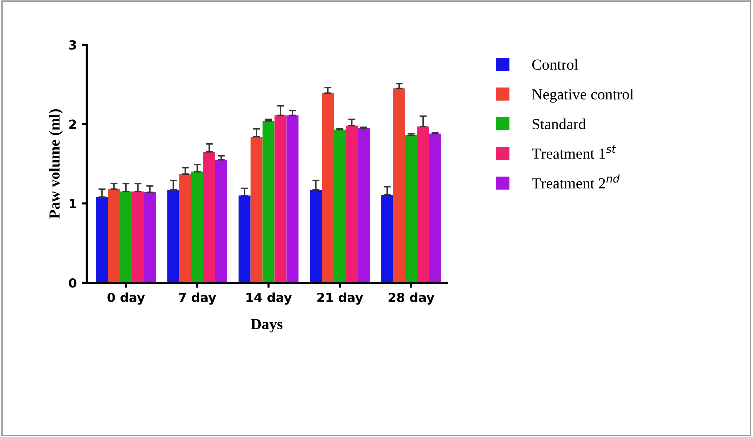  Describe the element at coordinates (341, 298) in the screenshot. I see `x-tick-label: 21 day` at that location.